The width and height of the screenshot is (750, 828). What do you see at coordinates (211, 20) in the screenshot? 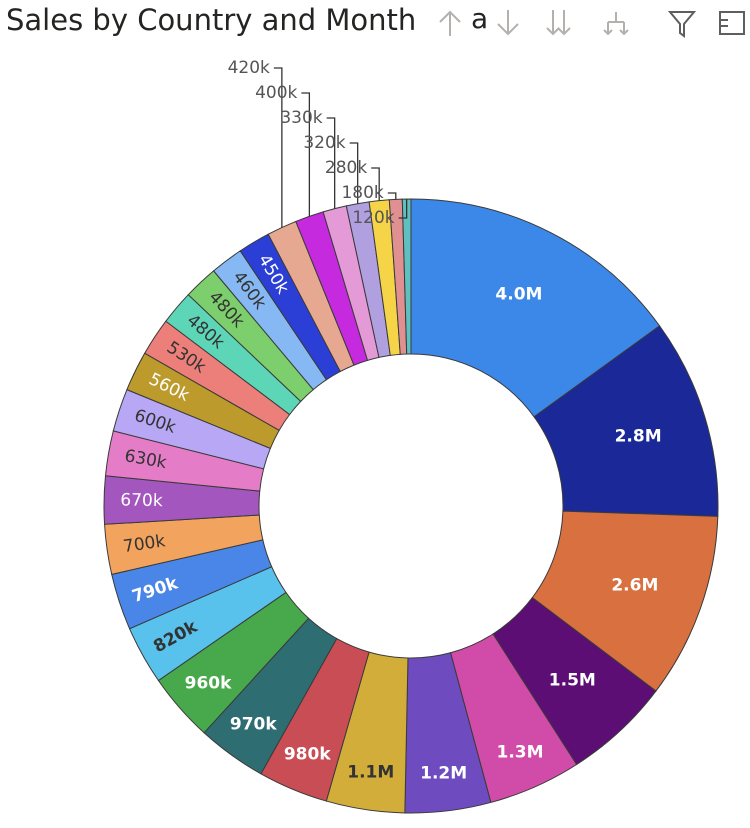
I see `chart-title: Sales by Country and Month` at bounding box center [211, 20].